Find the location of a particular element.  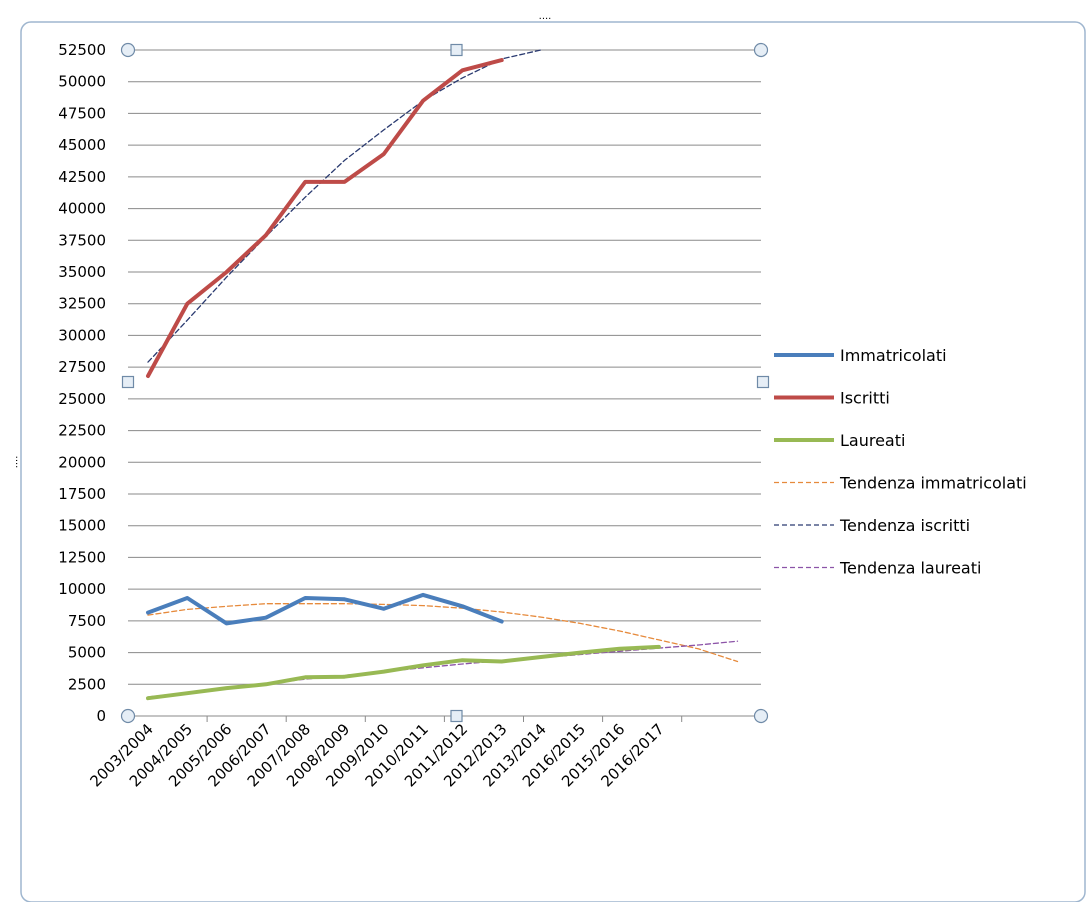

y-tick-label: 17500 is located at coordinates (82, 494).